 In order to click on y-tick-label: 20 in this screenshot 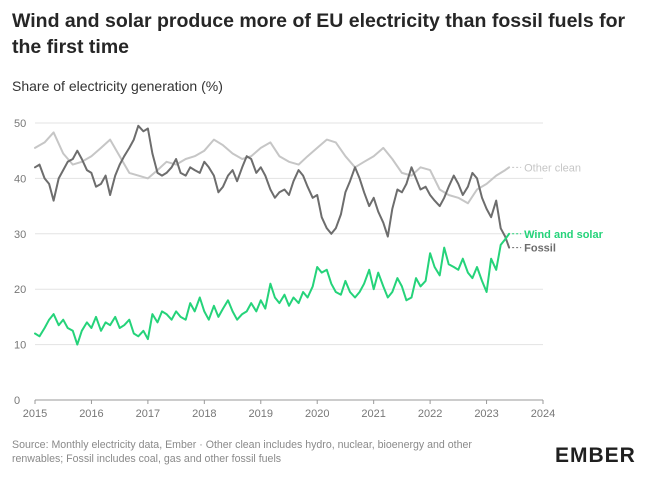, I will do `click(20, 290)`.